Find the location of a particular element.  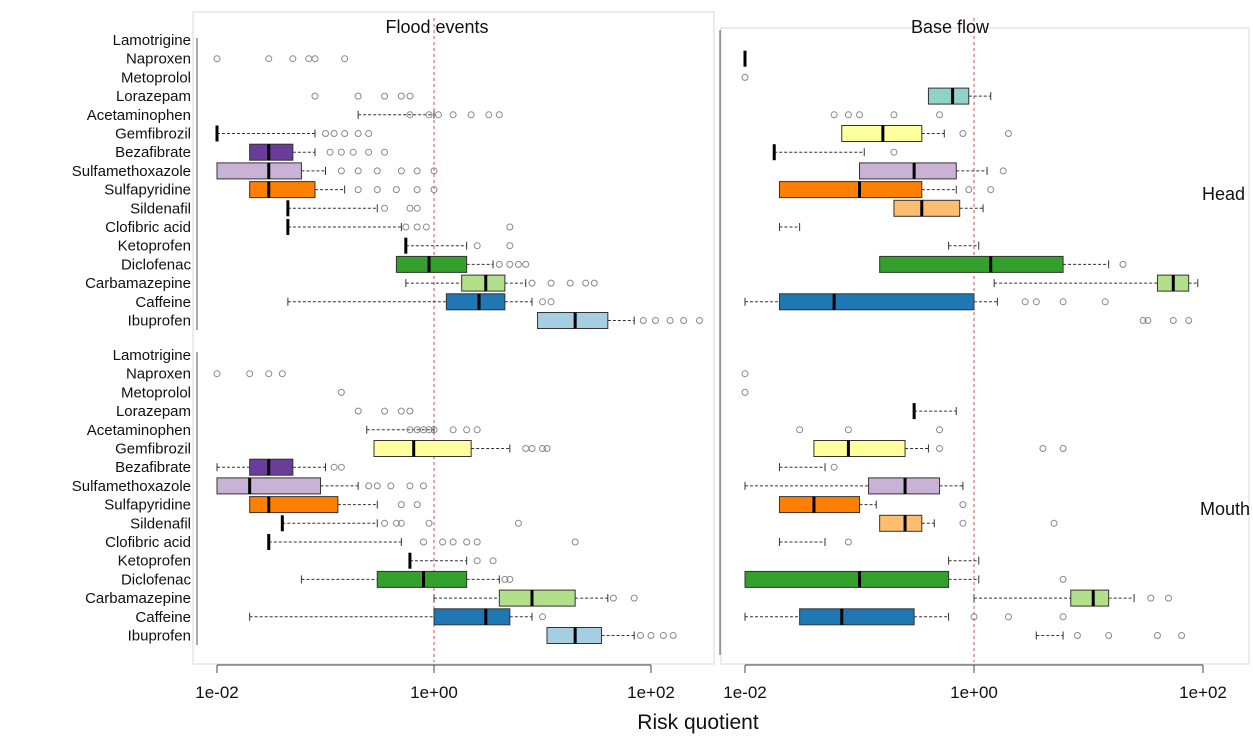

box-bezafibrate is located at coordinates (271, 152).